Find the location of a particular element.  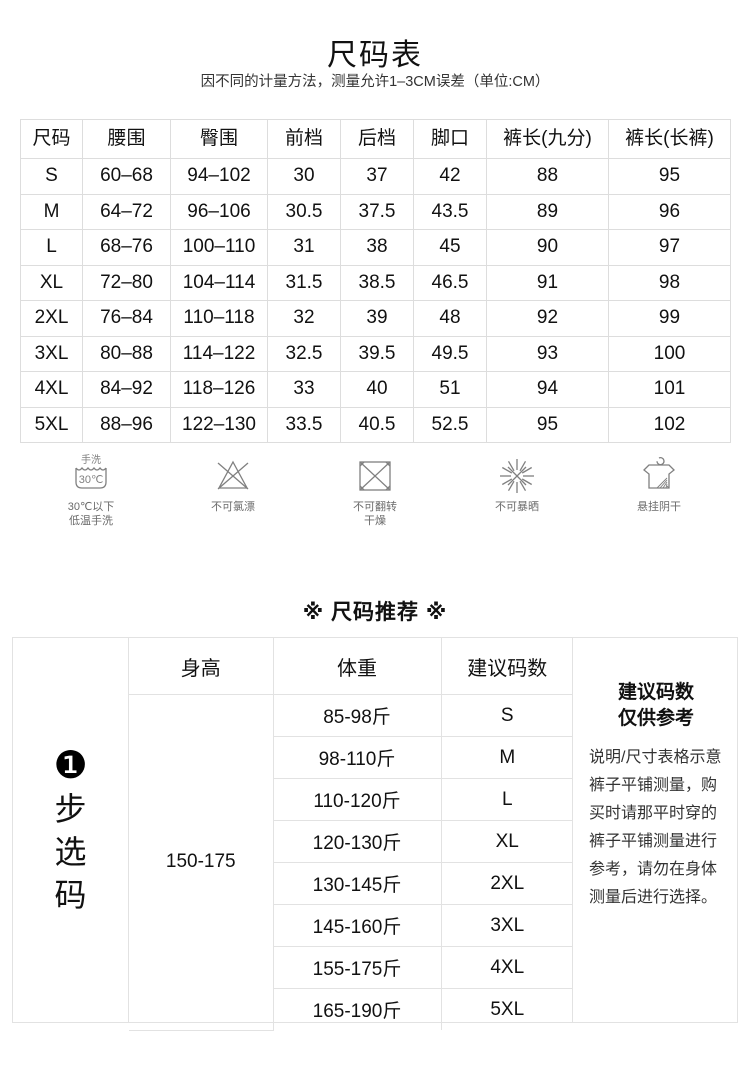

care-instruction-item: 不可暴晒 is located at coordinates (517, 483).